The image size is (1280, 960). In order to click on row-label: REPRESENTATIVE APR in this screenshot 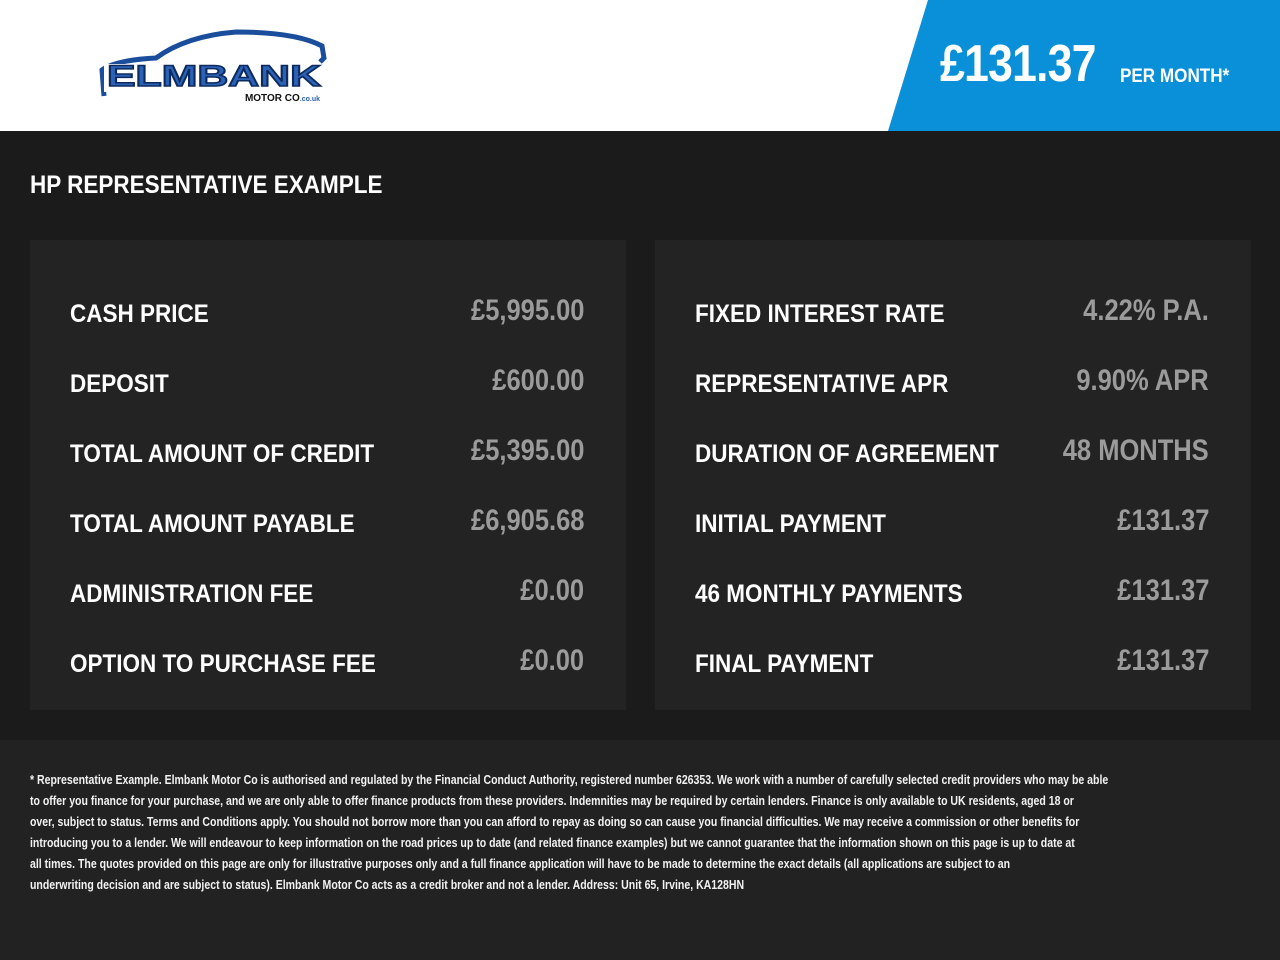, I will do `click(822, 384)`.